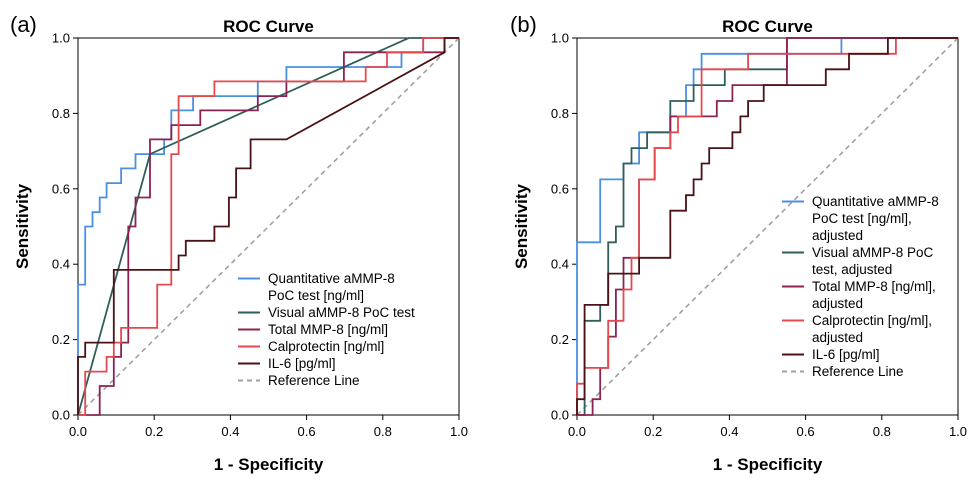 The height and width of the screenshot is (481, 971). I want to click on legend-item: Total MMP-8 [ng/ml], so click(313, 329).